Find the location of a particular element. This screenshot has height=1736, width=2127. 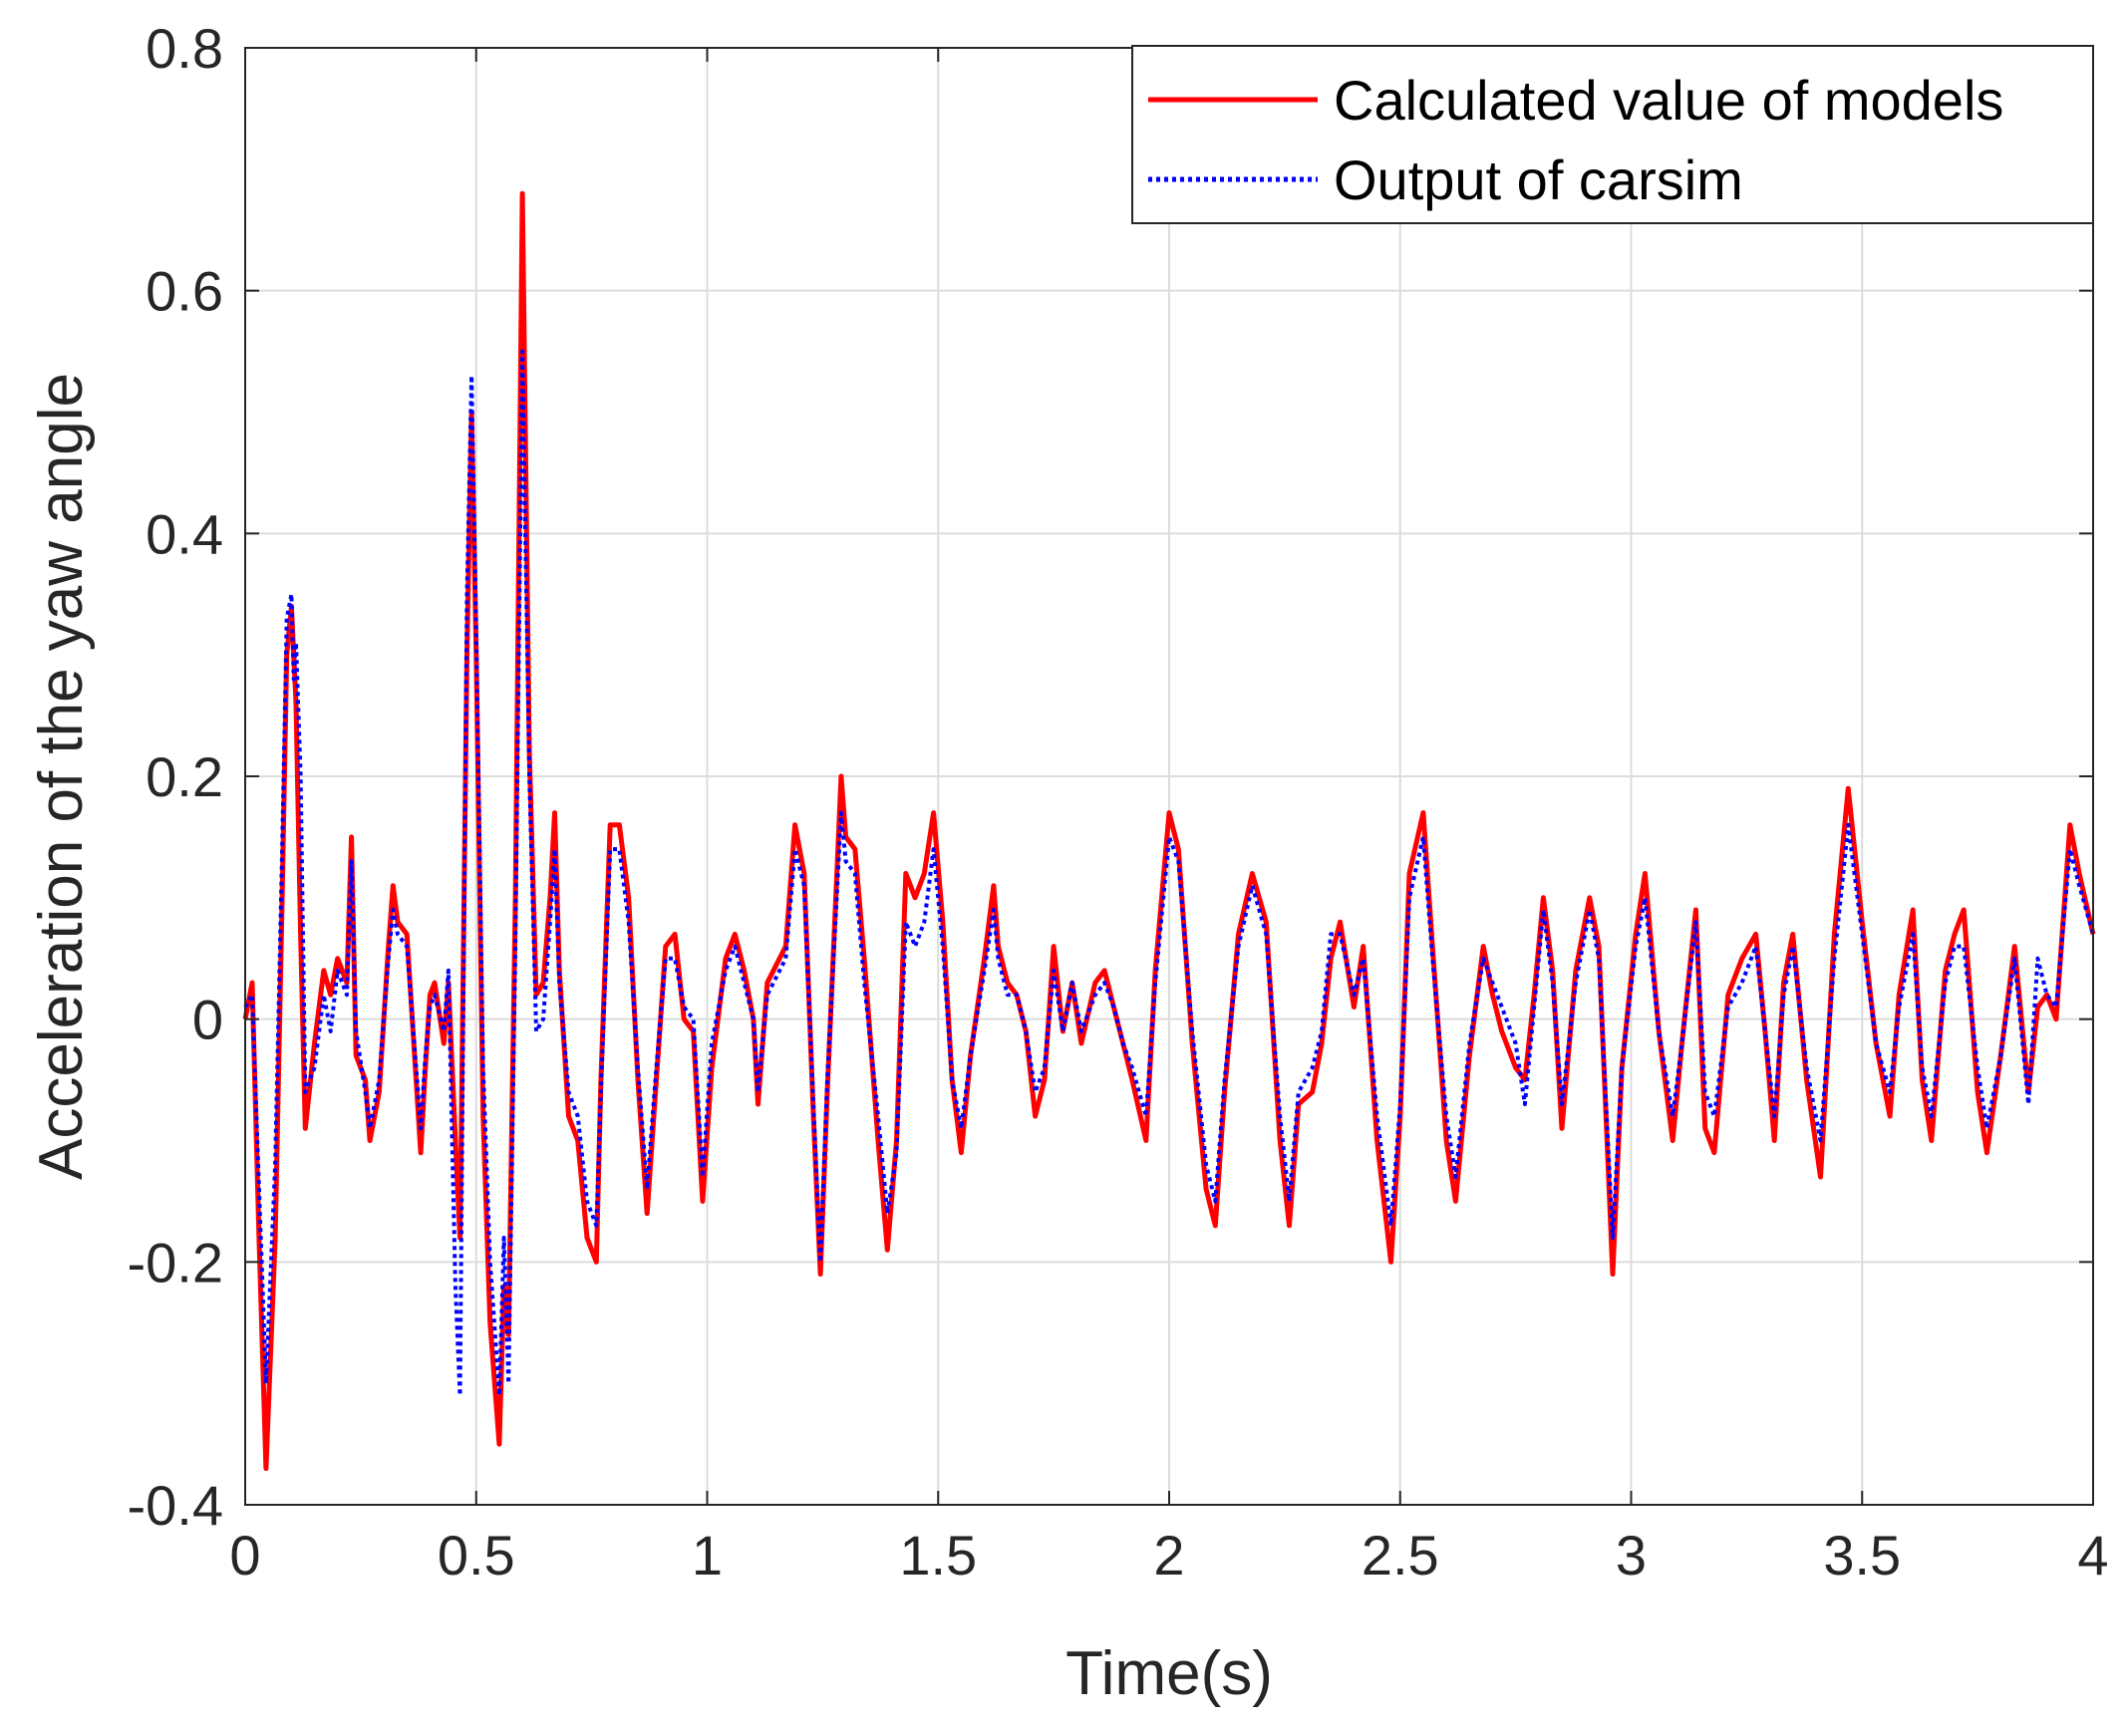

x-tick-label: 3.5 is located at coordinates (1862, 1555).